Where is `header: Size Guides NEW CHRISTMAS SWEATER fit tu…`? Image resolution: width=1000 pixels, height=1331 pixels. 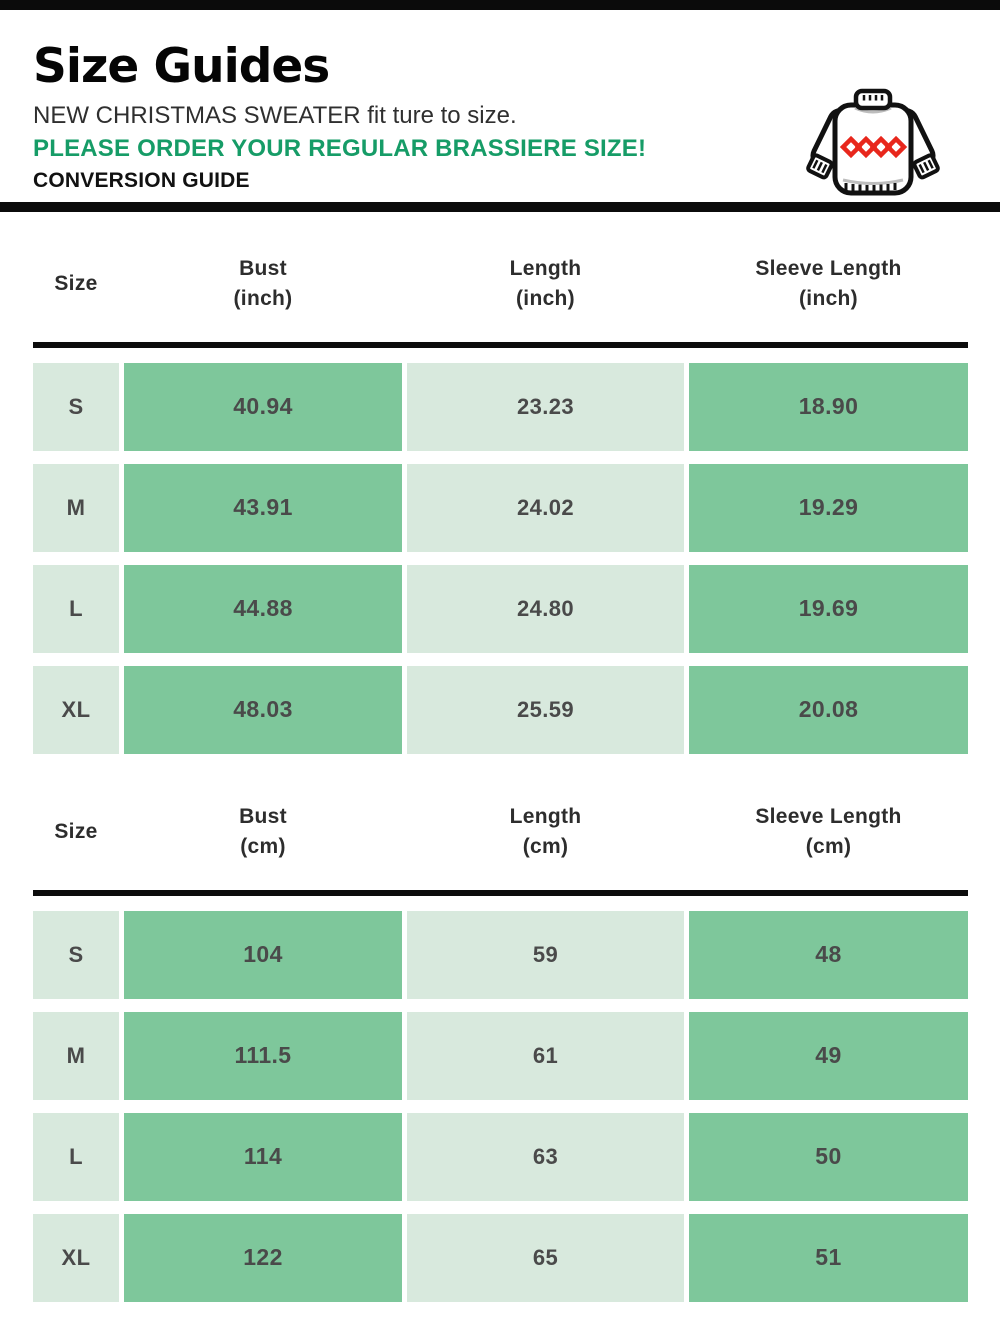
header: Size Guides NEW CHRISTMAS SWEATER fit tu… is located at coordinates (500, 117).